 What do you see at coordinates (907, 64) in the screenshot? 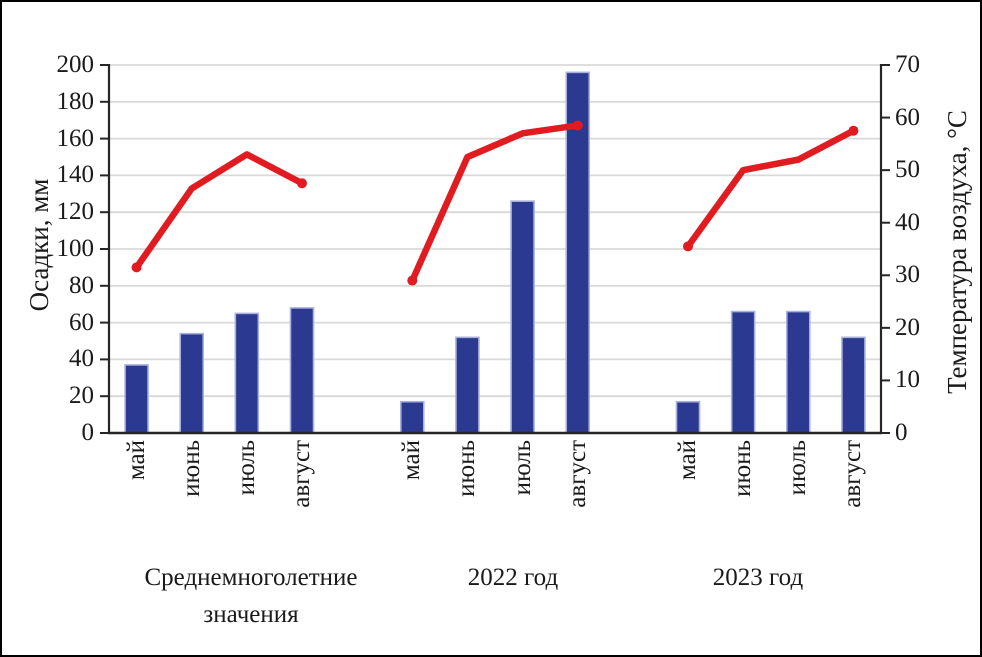
I see `right-axis-tick-label: 70` at bounding box center [907, 64].